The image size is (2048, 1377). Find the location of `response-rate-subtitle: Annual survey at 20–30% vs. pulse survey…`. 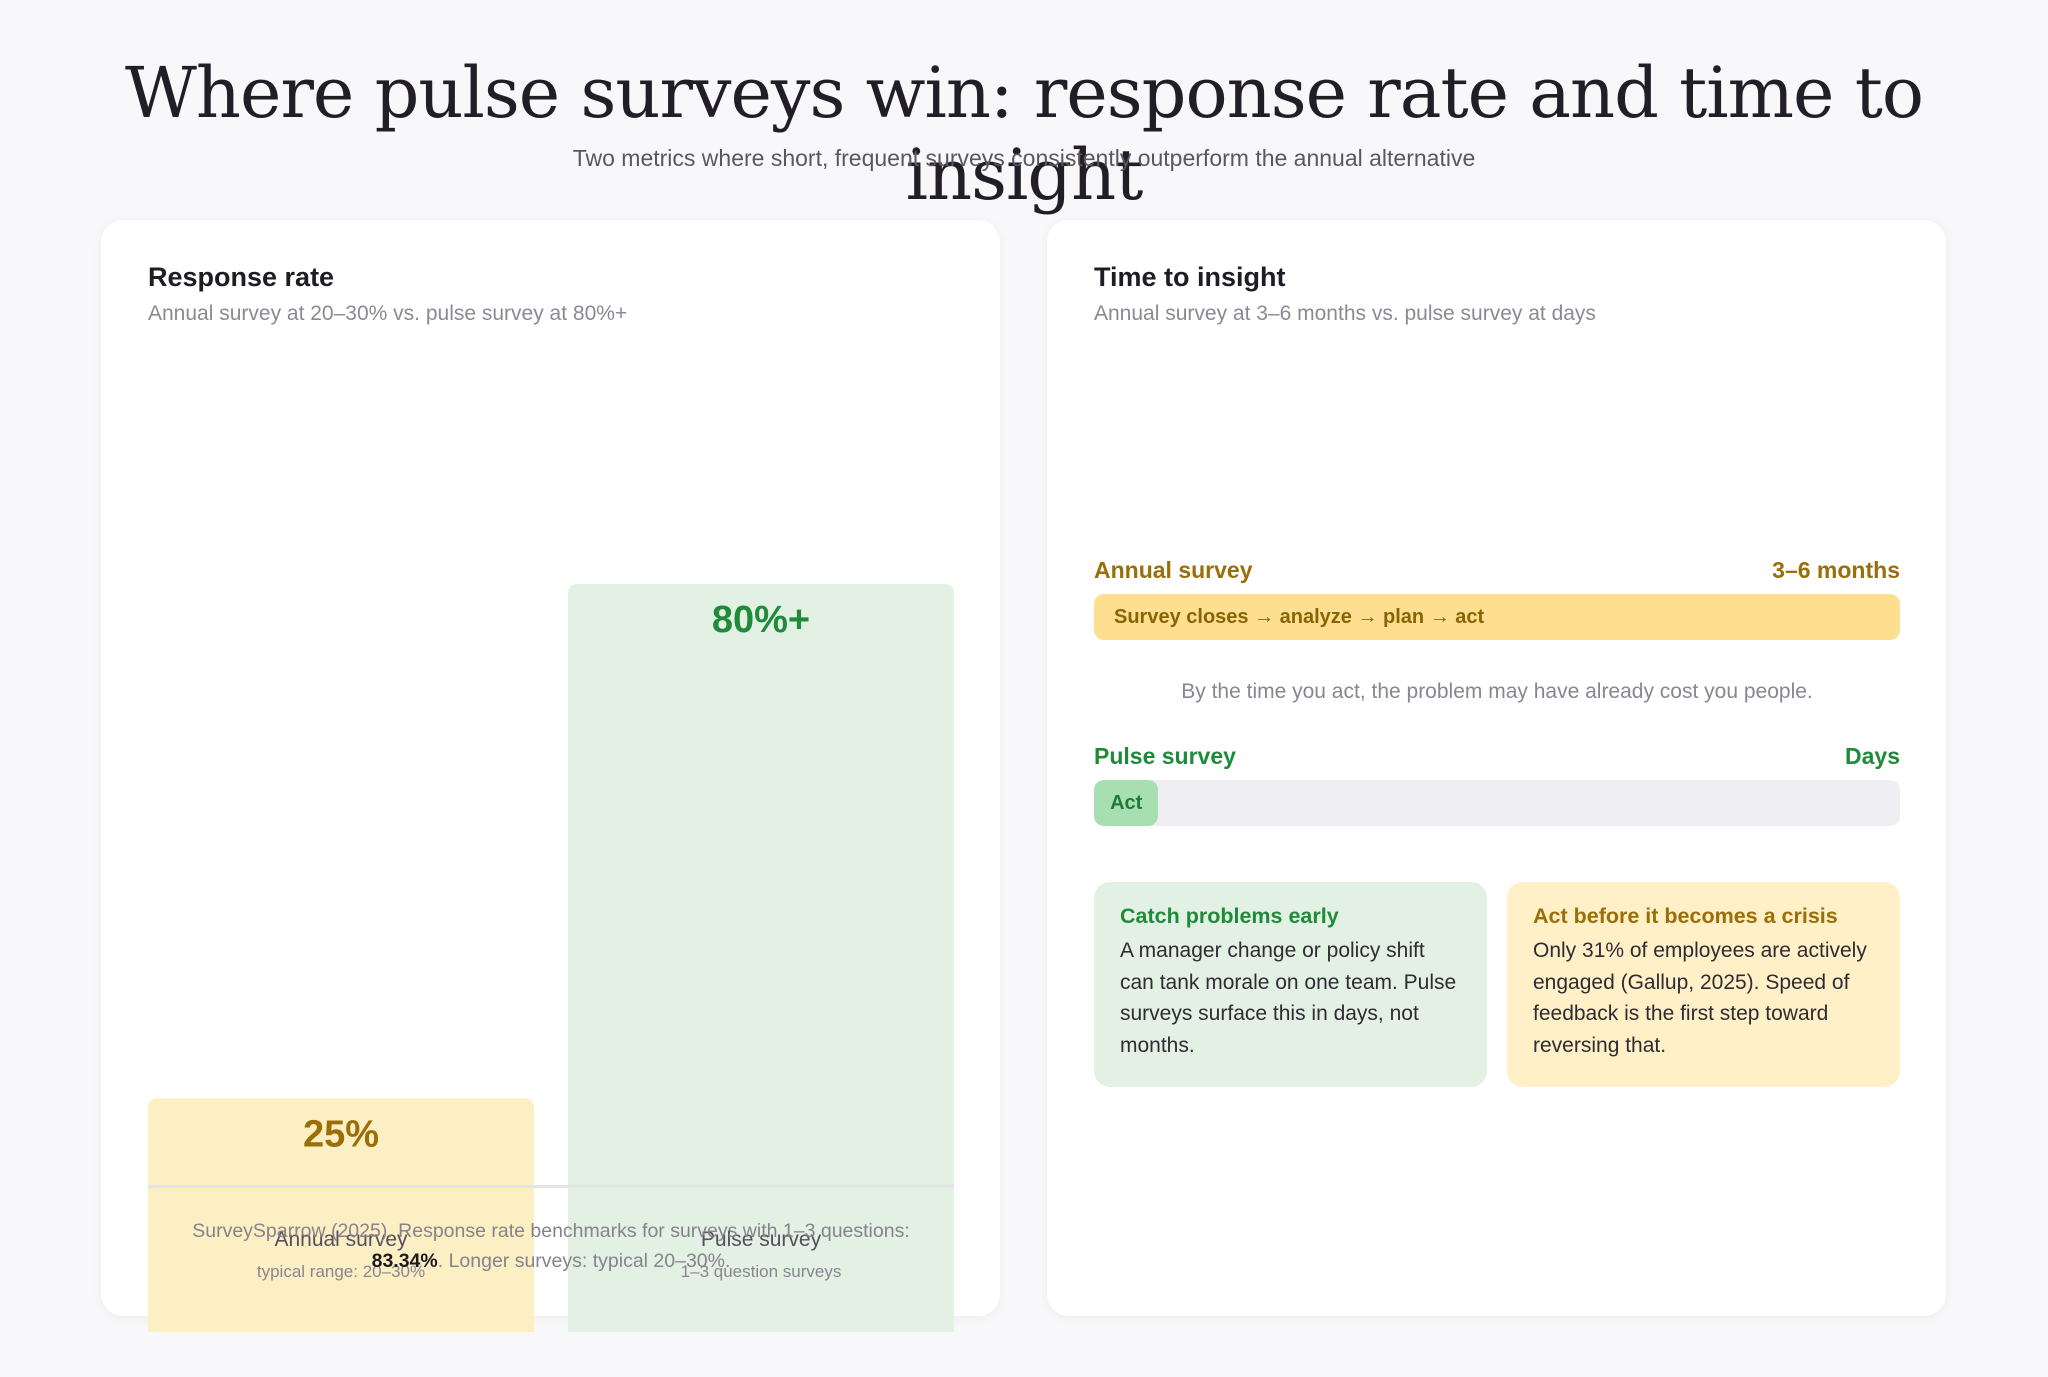

response-rate-subtitle: Annual survey at 20–30% vs. pulse survey… is located at coordinates (388, 313).